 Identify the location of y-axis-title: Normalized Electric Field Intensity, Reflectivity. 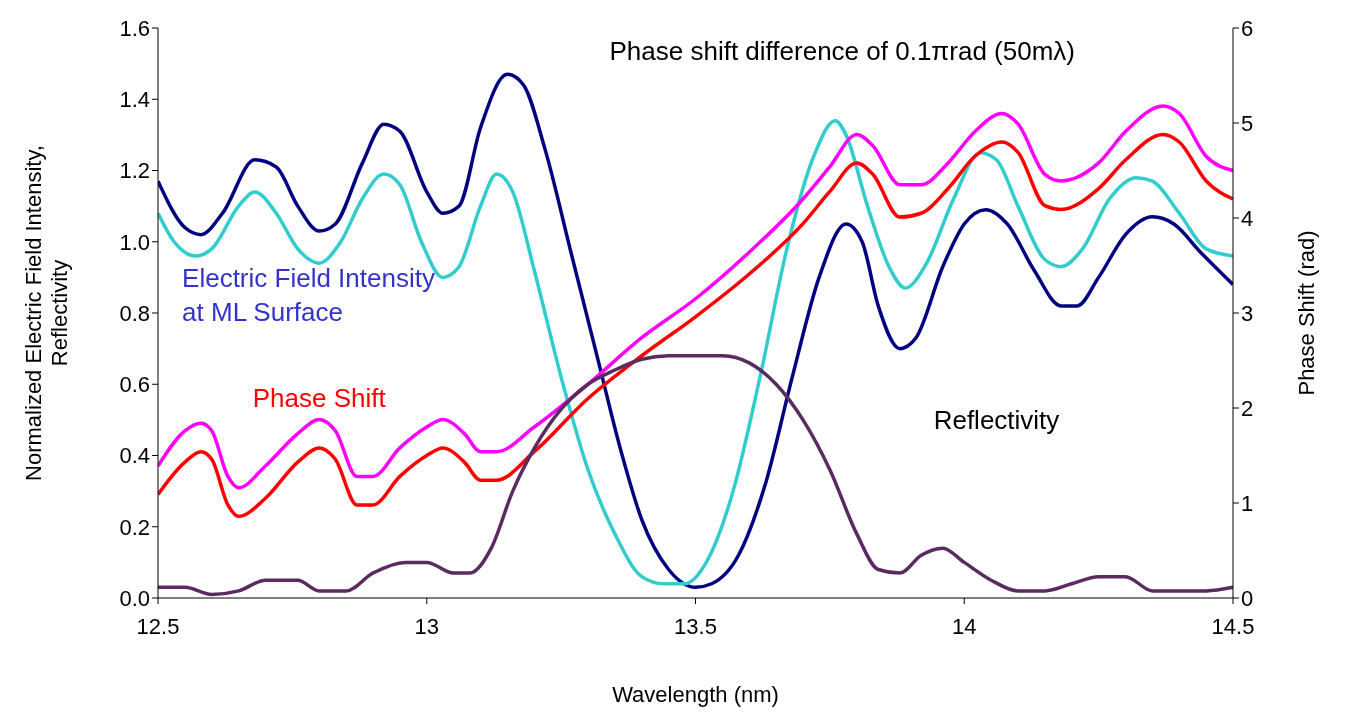
(46, 313).